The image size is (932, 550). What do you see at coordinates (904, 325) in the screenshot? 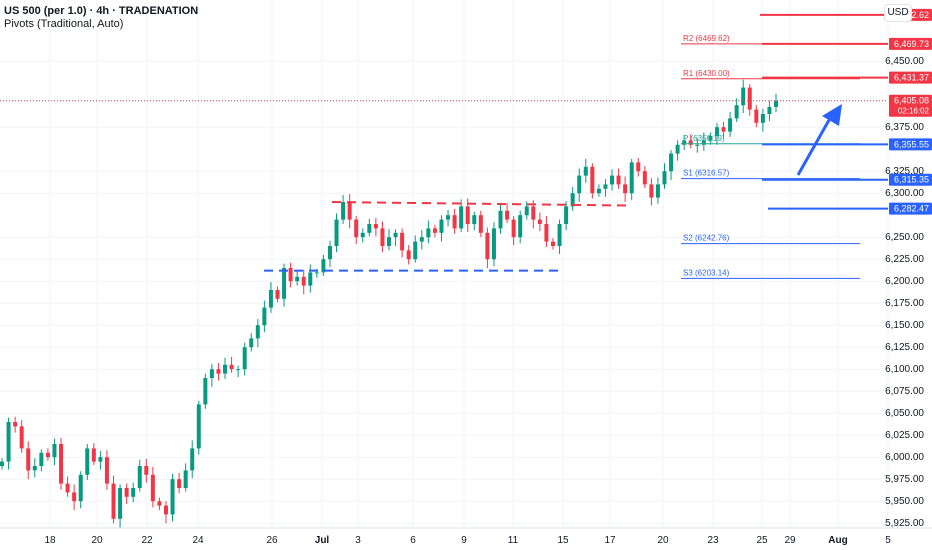
I see `y-tick-label: 6,150.00` at bounding box center [904, 325].